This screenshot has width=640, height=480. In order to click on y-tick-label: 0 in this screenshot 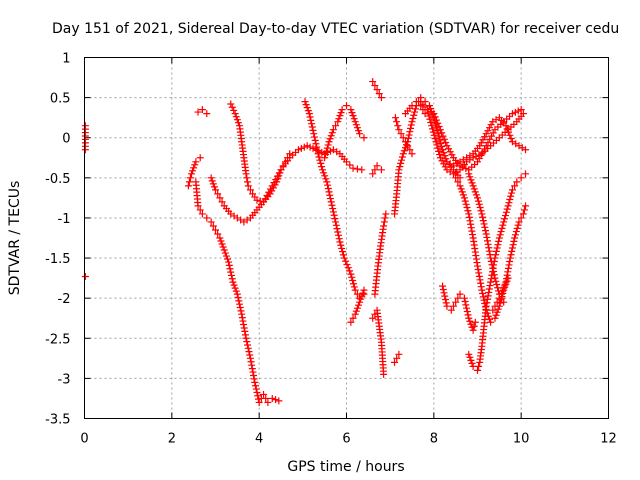, I will do `click(66, 139)`.